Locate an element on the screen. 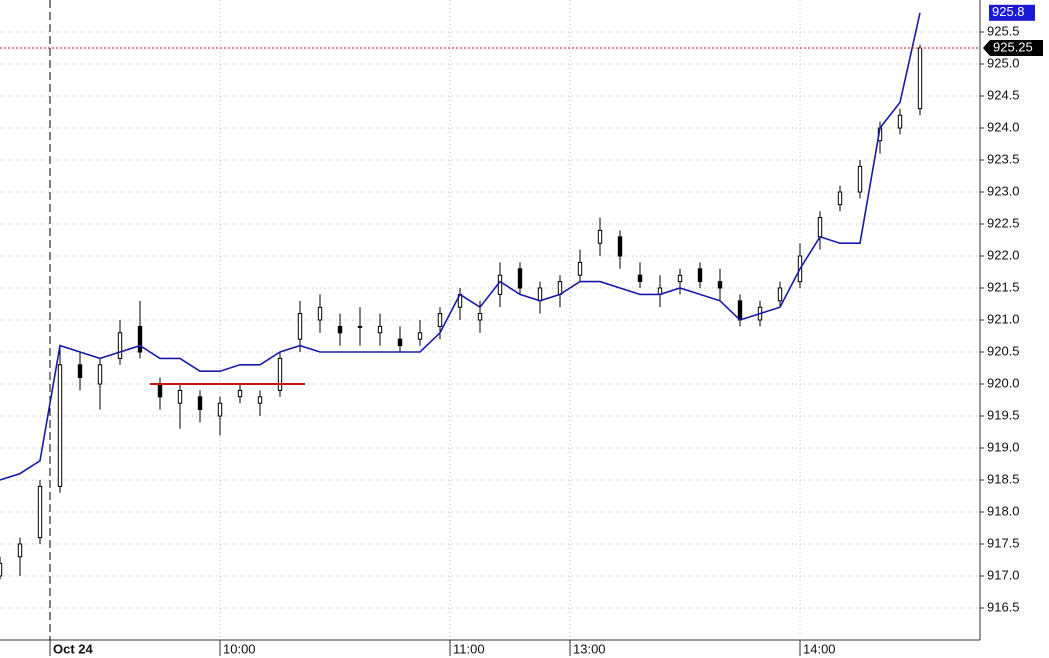 This screenshot has width=1049, height=658. y-tick-label: 921.5 is located at coordinates (1003, 286).